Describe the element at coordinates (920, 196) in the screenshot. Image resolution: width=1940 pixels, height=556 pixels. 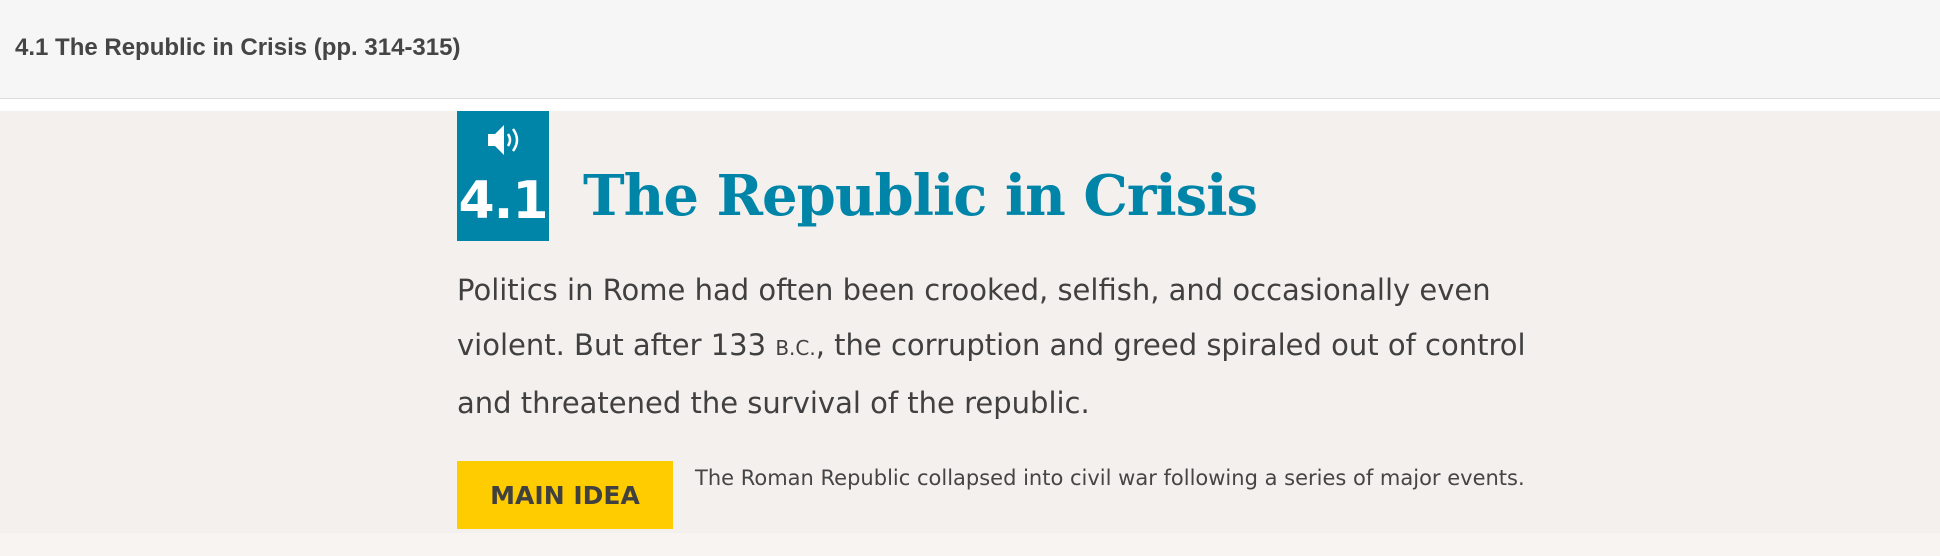
I see `section-title: The Republic in Crisis` at that location.